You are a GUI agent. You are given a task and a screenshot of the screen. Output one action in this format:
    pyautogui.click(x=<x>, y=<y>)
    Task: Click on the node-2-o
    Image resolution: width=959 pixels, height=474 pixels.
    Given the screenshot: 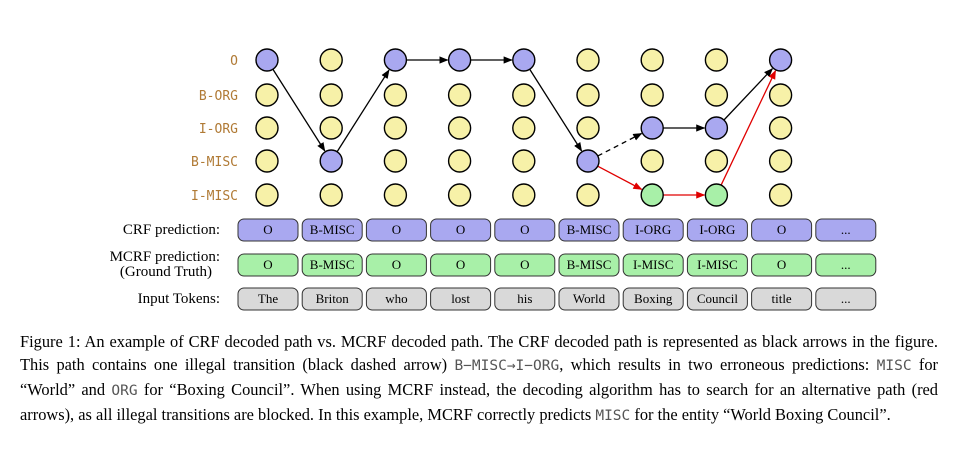 What is the action you would take?
    pyautogui.click(x=395, y=60)
    